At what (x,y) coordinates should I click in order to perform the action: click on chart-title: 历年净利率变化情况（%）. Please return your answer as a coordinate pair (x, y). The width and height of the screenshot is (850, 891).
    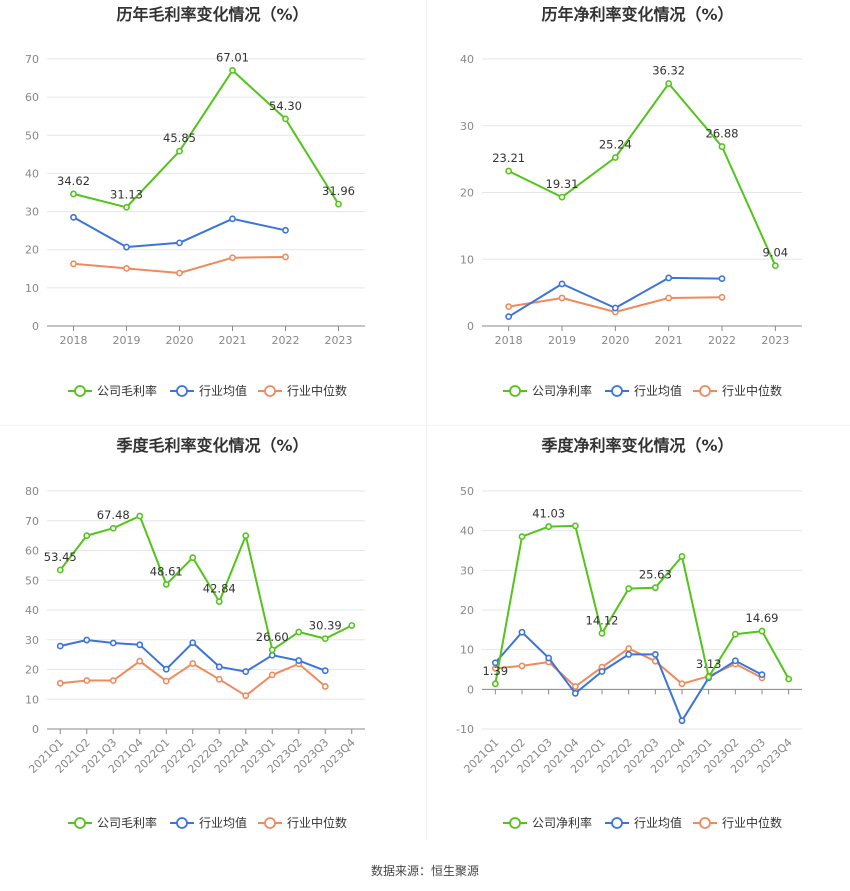
    Looking at the image, I should click on (637, 14).